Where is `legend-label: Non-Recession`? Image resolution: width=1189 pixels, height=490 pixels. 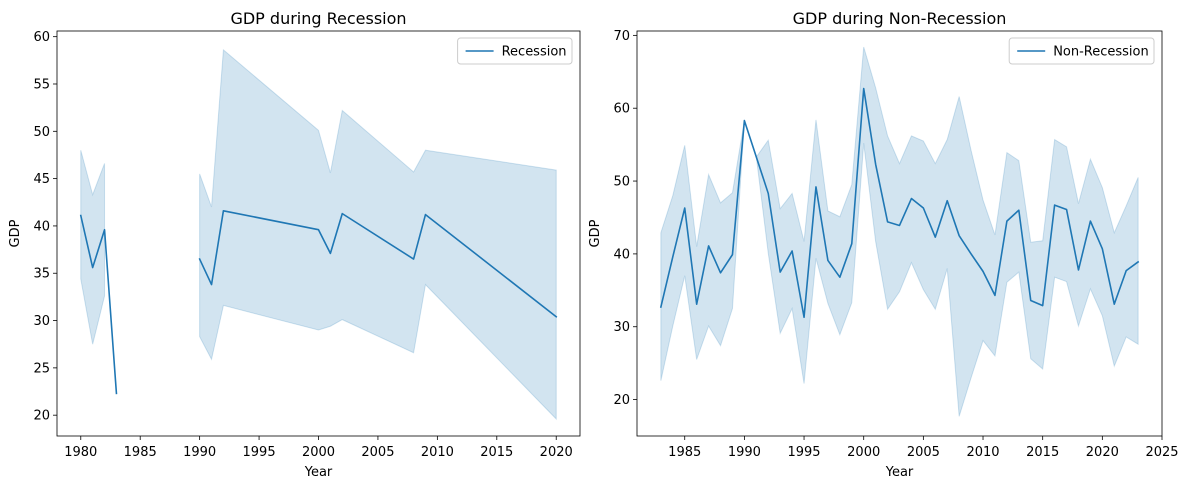 legend-label: Non-Recession is located at coordinates (1101, 52).